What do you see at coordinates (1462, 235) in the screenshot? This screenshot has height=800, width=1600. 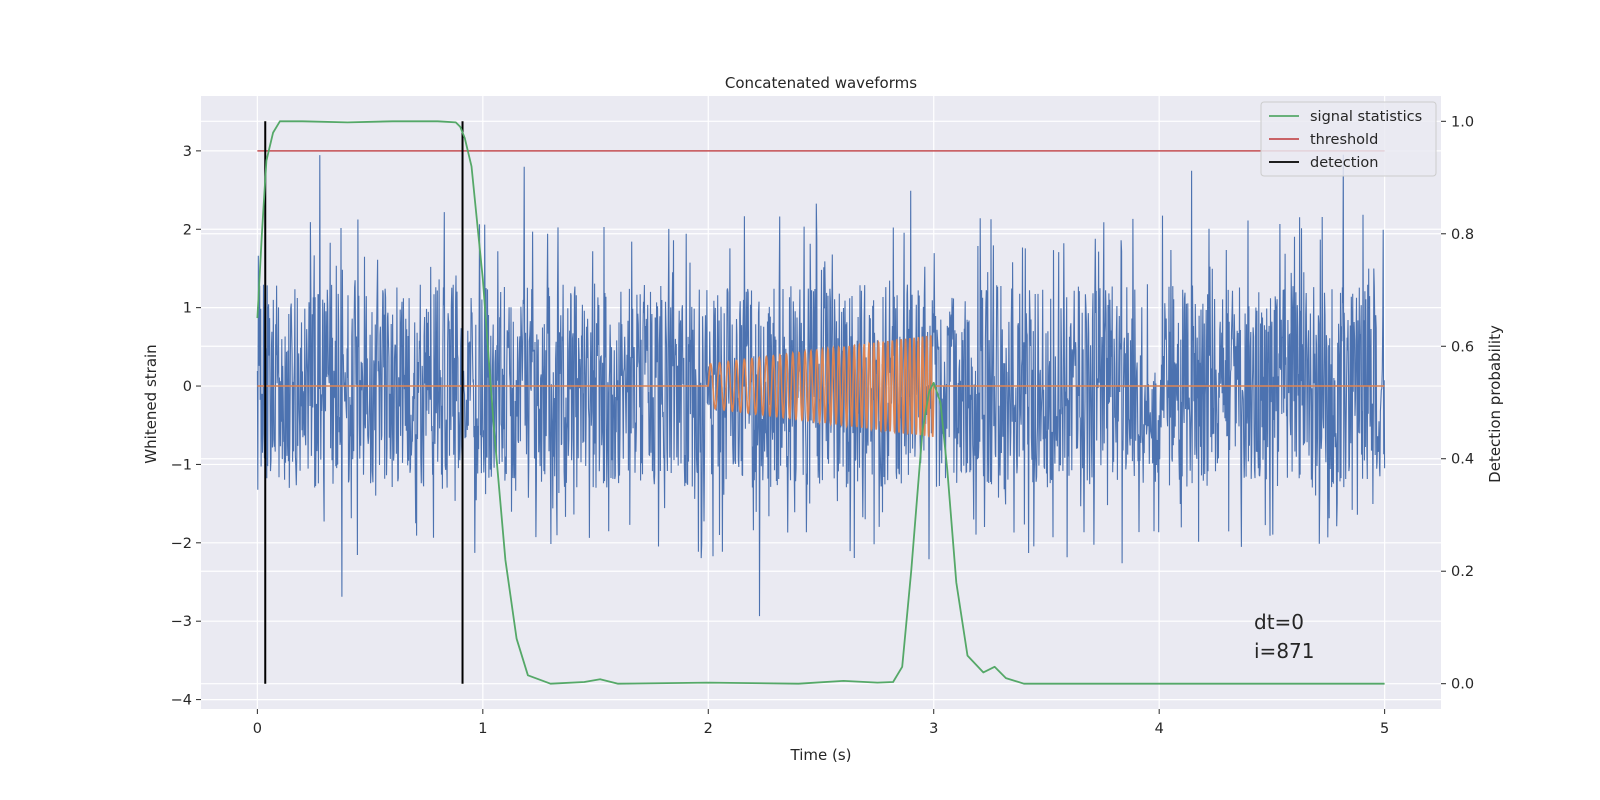 I see `y2-tick-label: 0.8` at bounding box center [1462, 235].